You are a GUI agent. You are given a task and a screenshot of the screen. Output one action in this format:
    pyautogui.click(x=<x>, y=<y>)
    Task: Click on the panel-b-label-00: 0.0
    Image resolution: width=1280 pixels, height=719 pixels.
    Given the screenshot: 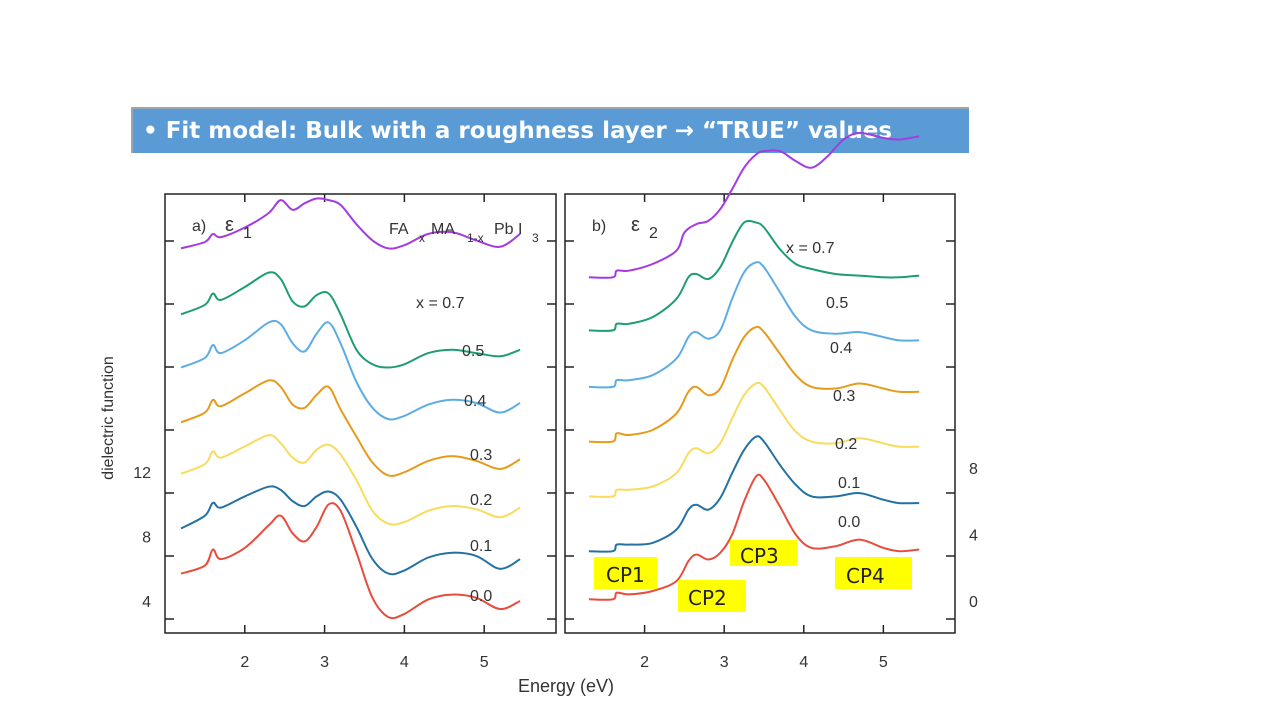 What is the action you would take?
    pyautogui.click(x=849, y=522)
    